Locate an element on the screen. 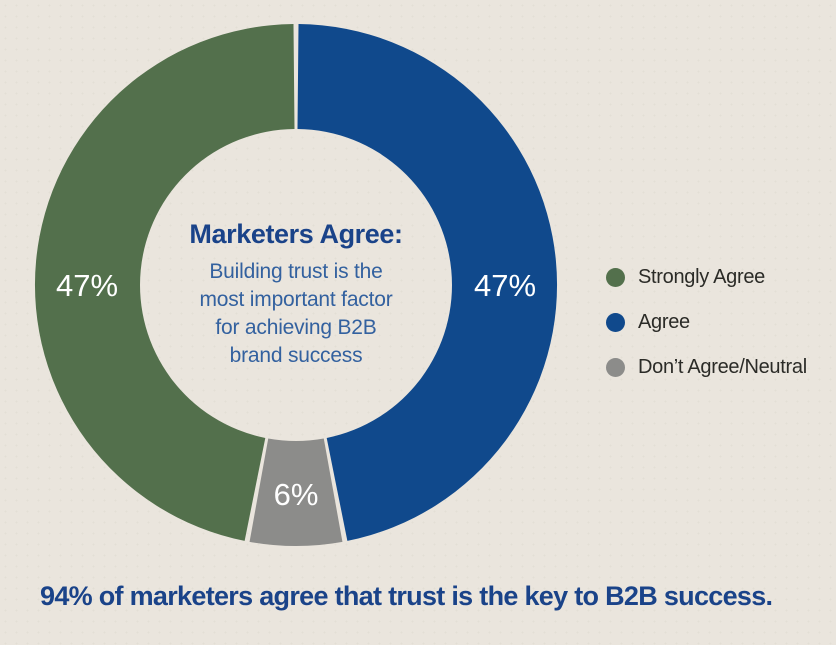 Image resolution: width=836 pixels, height=645 pixels. legend-item-strongly-agree: Strongly Agree is located at coordinates (706, 277).